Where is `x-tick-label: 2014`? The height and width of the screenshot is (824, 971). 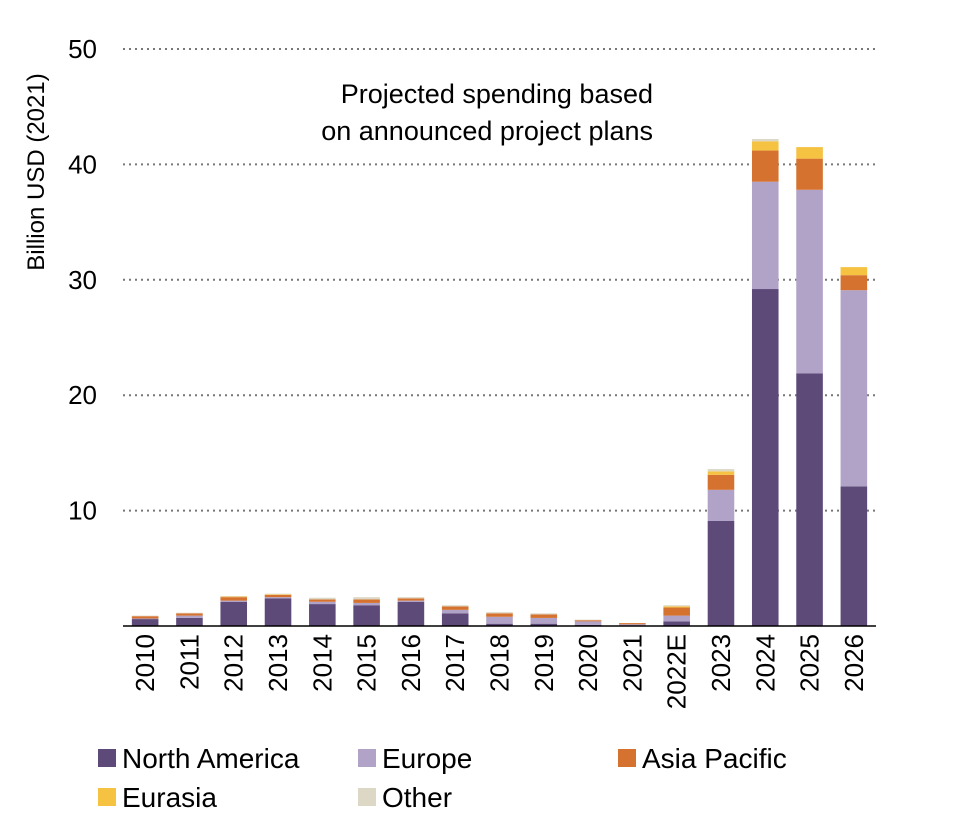
x-tick-label: 2014 is located at coordinates (322, 663).